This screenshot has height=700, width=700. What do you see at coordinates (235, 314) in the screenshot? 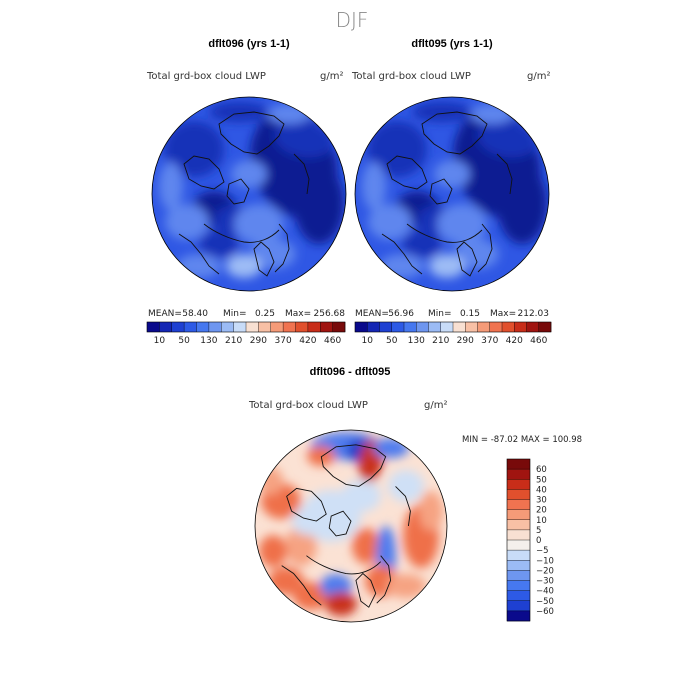
I see `panel1-min-label: Min=` at bounding box center [235, 314].